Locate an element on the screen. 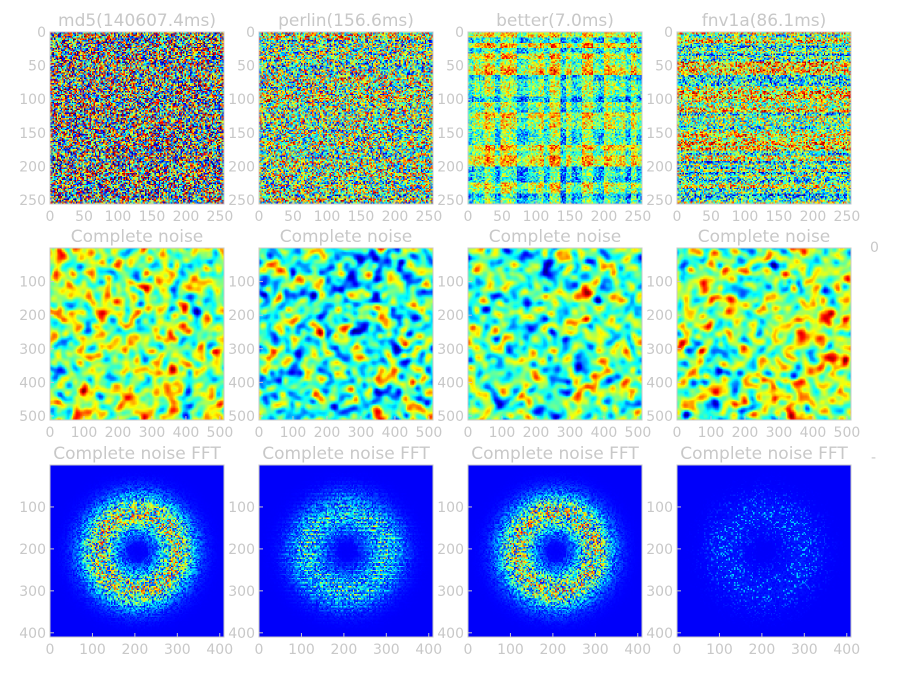 The width and height of the screenshot is (900, 673). panel-title: better(7.0ms) is located at coordinates (555, 21).